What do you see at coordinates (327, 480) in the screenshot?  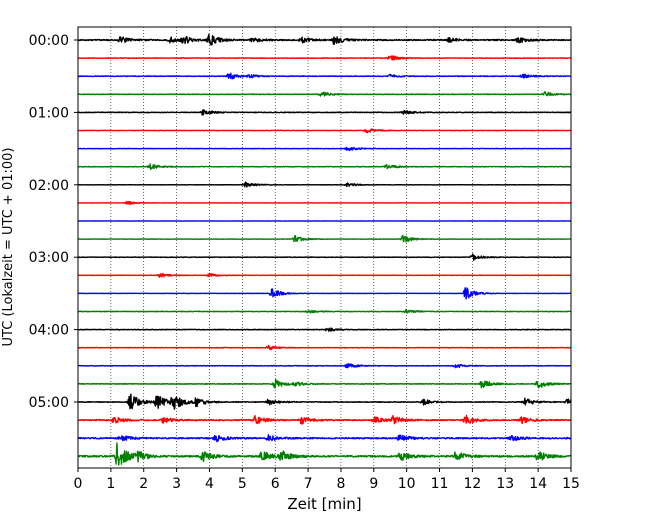 I see `x-axis-ticks: 0 1 2 3 4 5 6 7 8 9 10 11 12 13 14 15` at bounding box center [327, 480].